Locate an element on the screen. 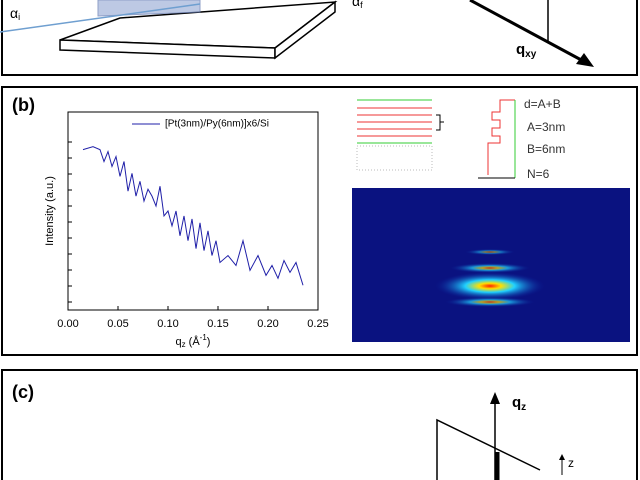  x-tick-label: 0.00 is located at coordinates (67, 324).